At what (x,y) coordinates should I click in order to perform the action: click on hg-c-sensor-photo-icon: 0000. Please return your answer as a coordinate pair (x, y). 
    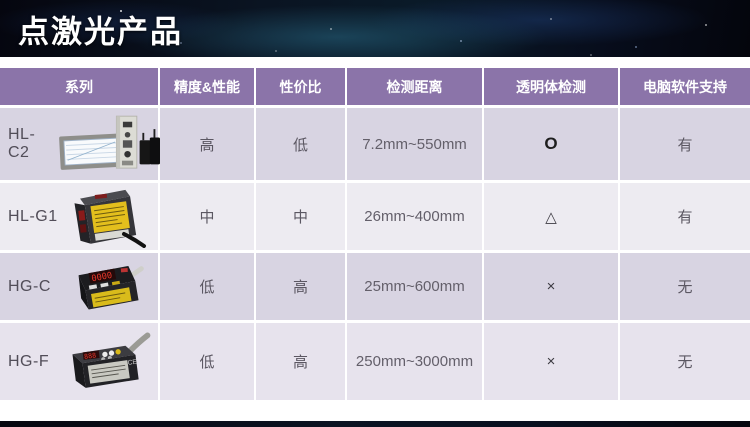
    Looking at the image, I should click on (108, 287).